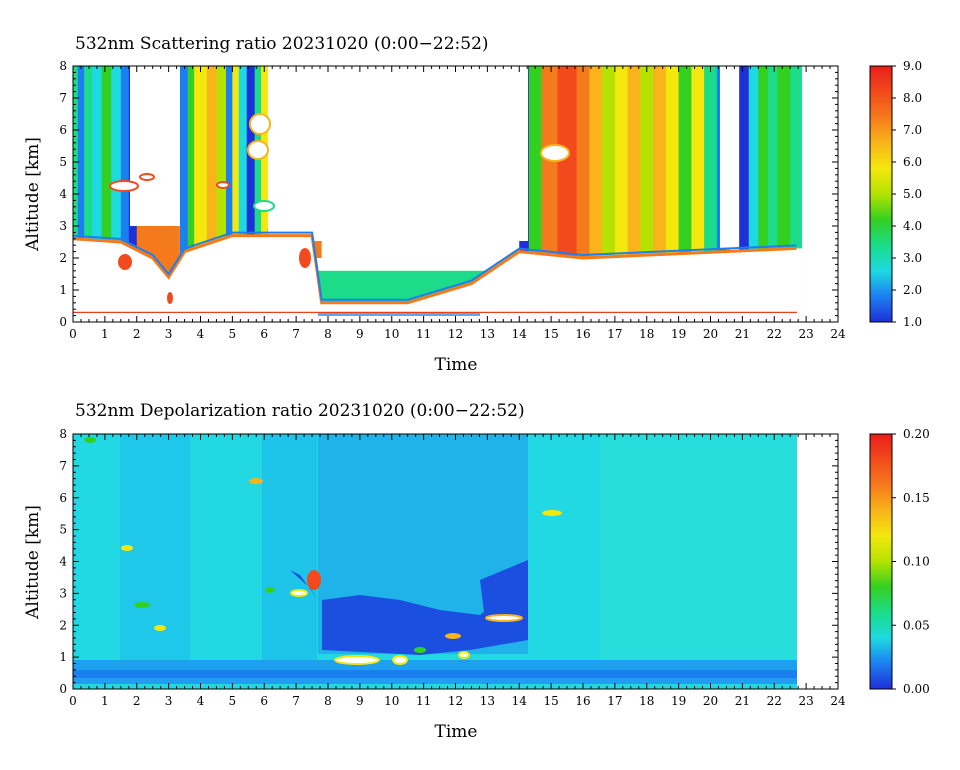  What do you see at coordinates (63, 625) in the screenshot?
I see `y-tick-label: 2` at bounding box center [63, 625].